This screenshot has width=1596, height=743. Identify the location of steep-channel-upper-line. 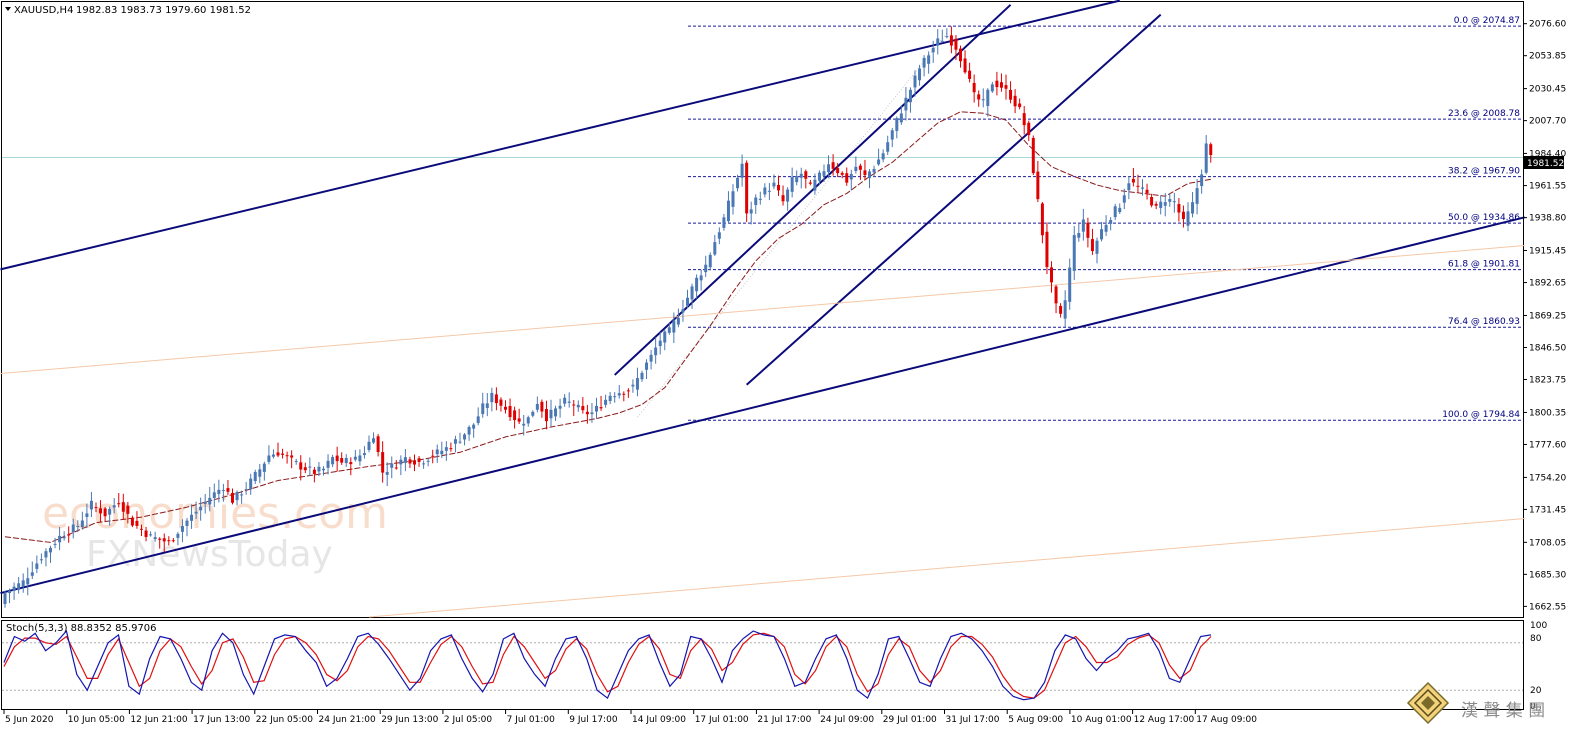
(813, 190).